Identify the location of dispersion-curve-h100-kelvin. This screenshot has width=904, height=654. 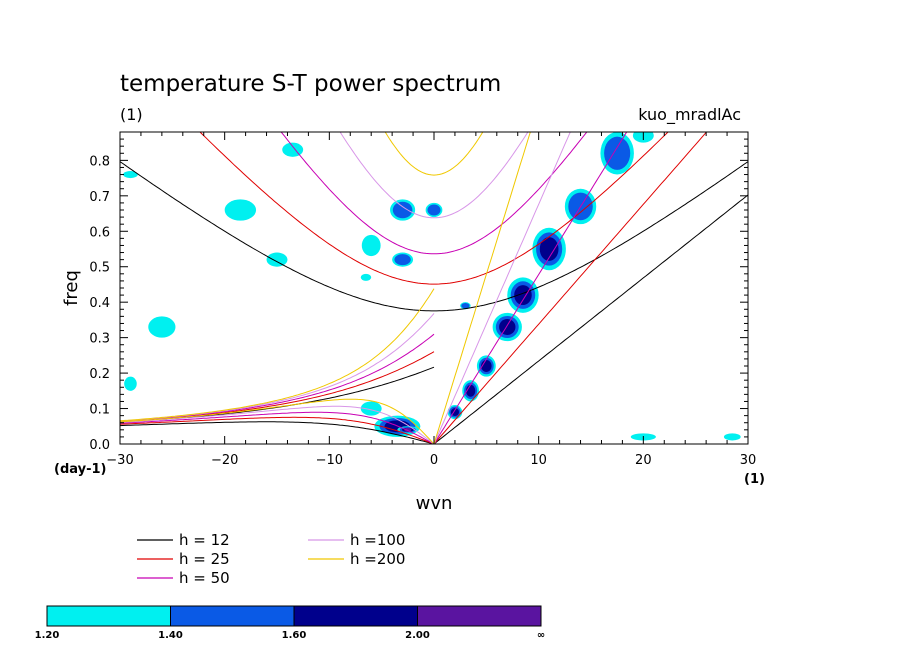
(502, 288).